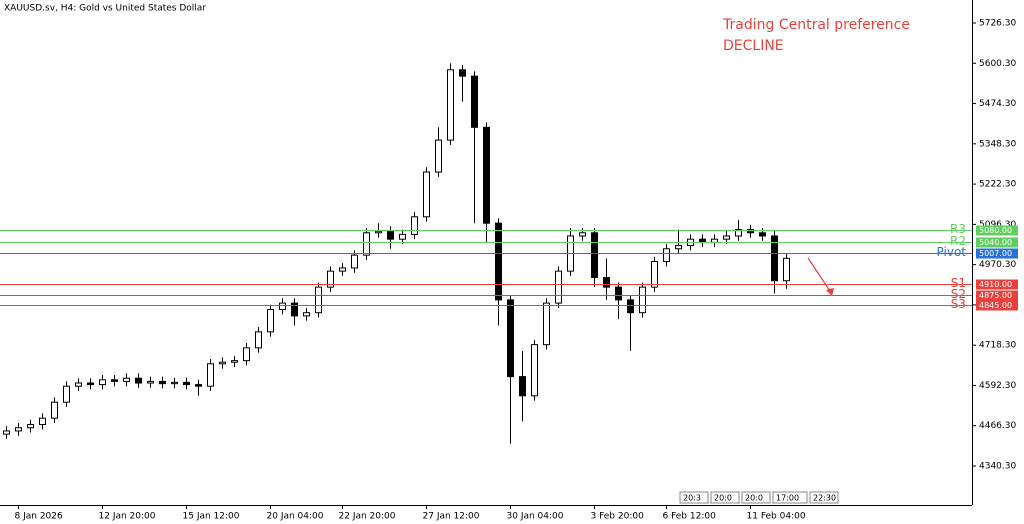 This screenshot has height=524, width=1024. Describe the element at coordinates (997, 467) in the screenshot. I see `y-tick-label: 4340.30` at that location.